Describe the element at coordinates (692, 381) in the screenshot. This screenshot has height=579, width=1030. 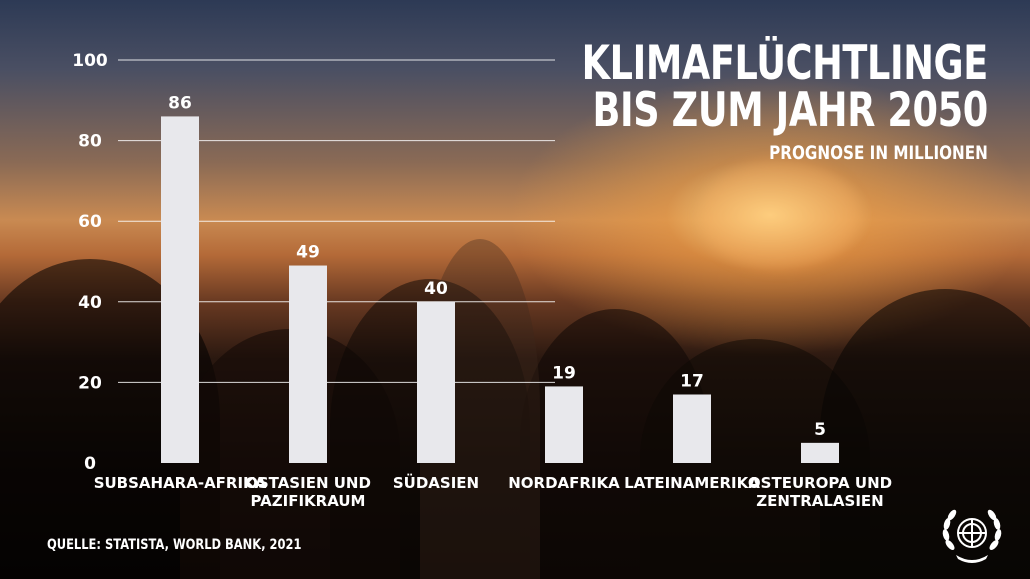
I see `data-label: 17` at that location.